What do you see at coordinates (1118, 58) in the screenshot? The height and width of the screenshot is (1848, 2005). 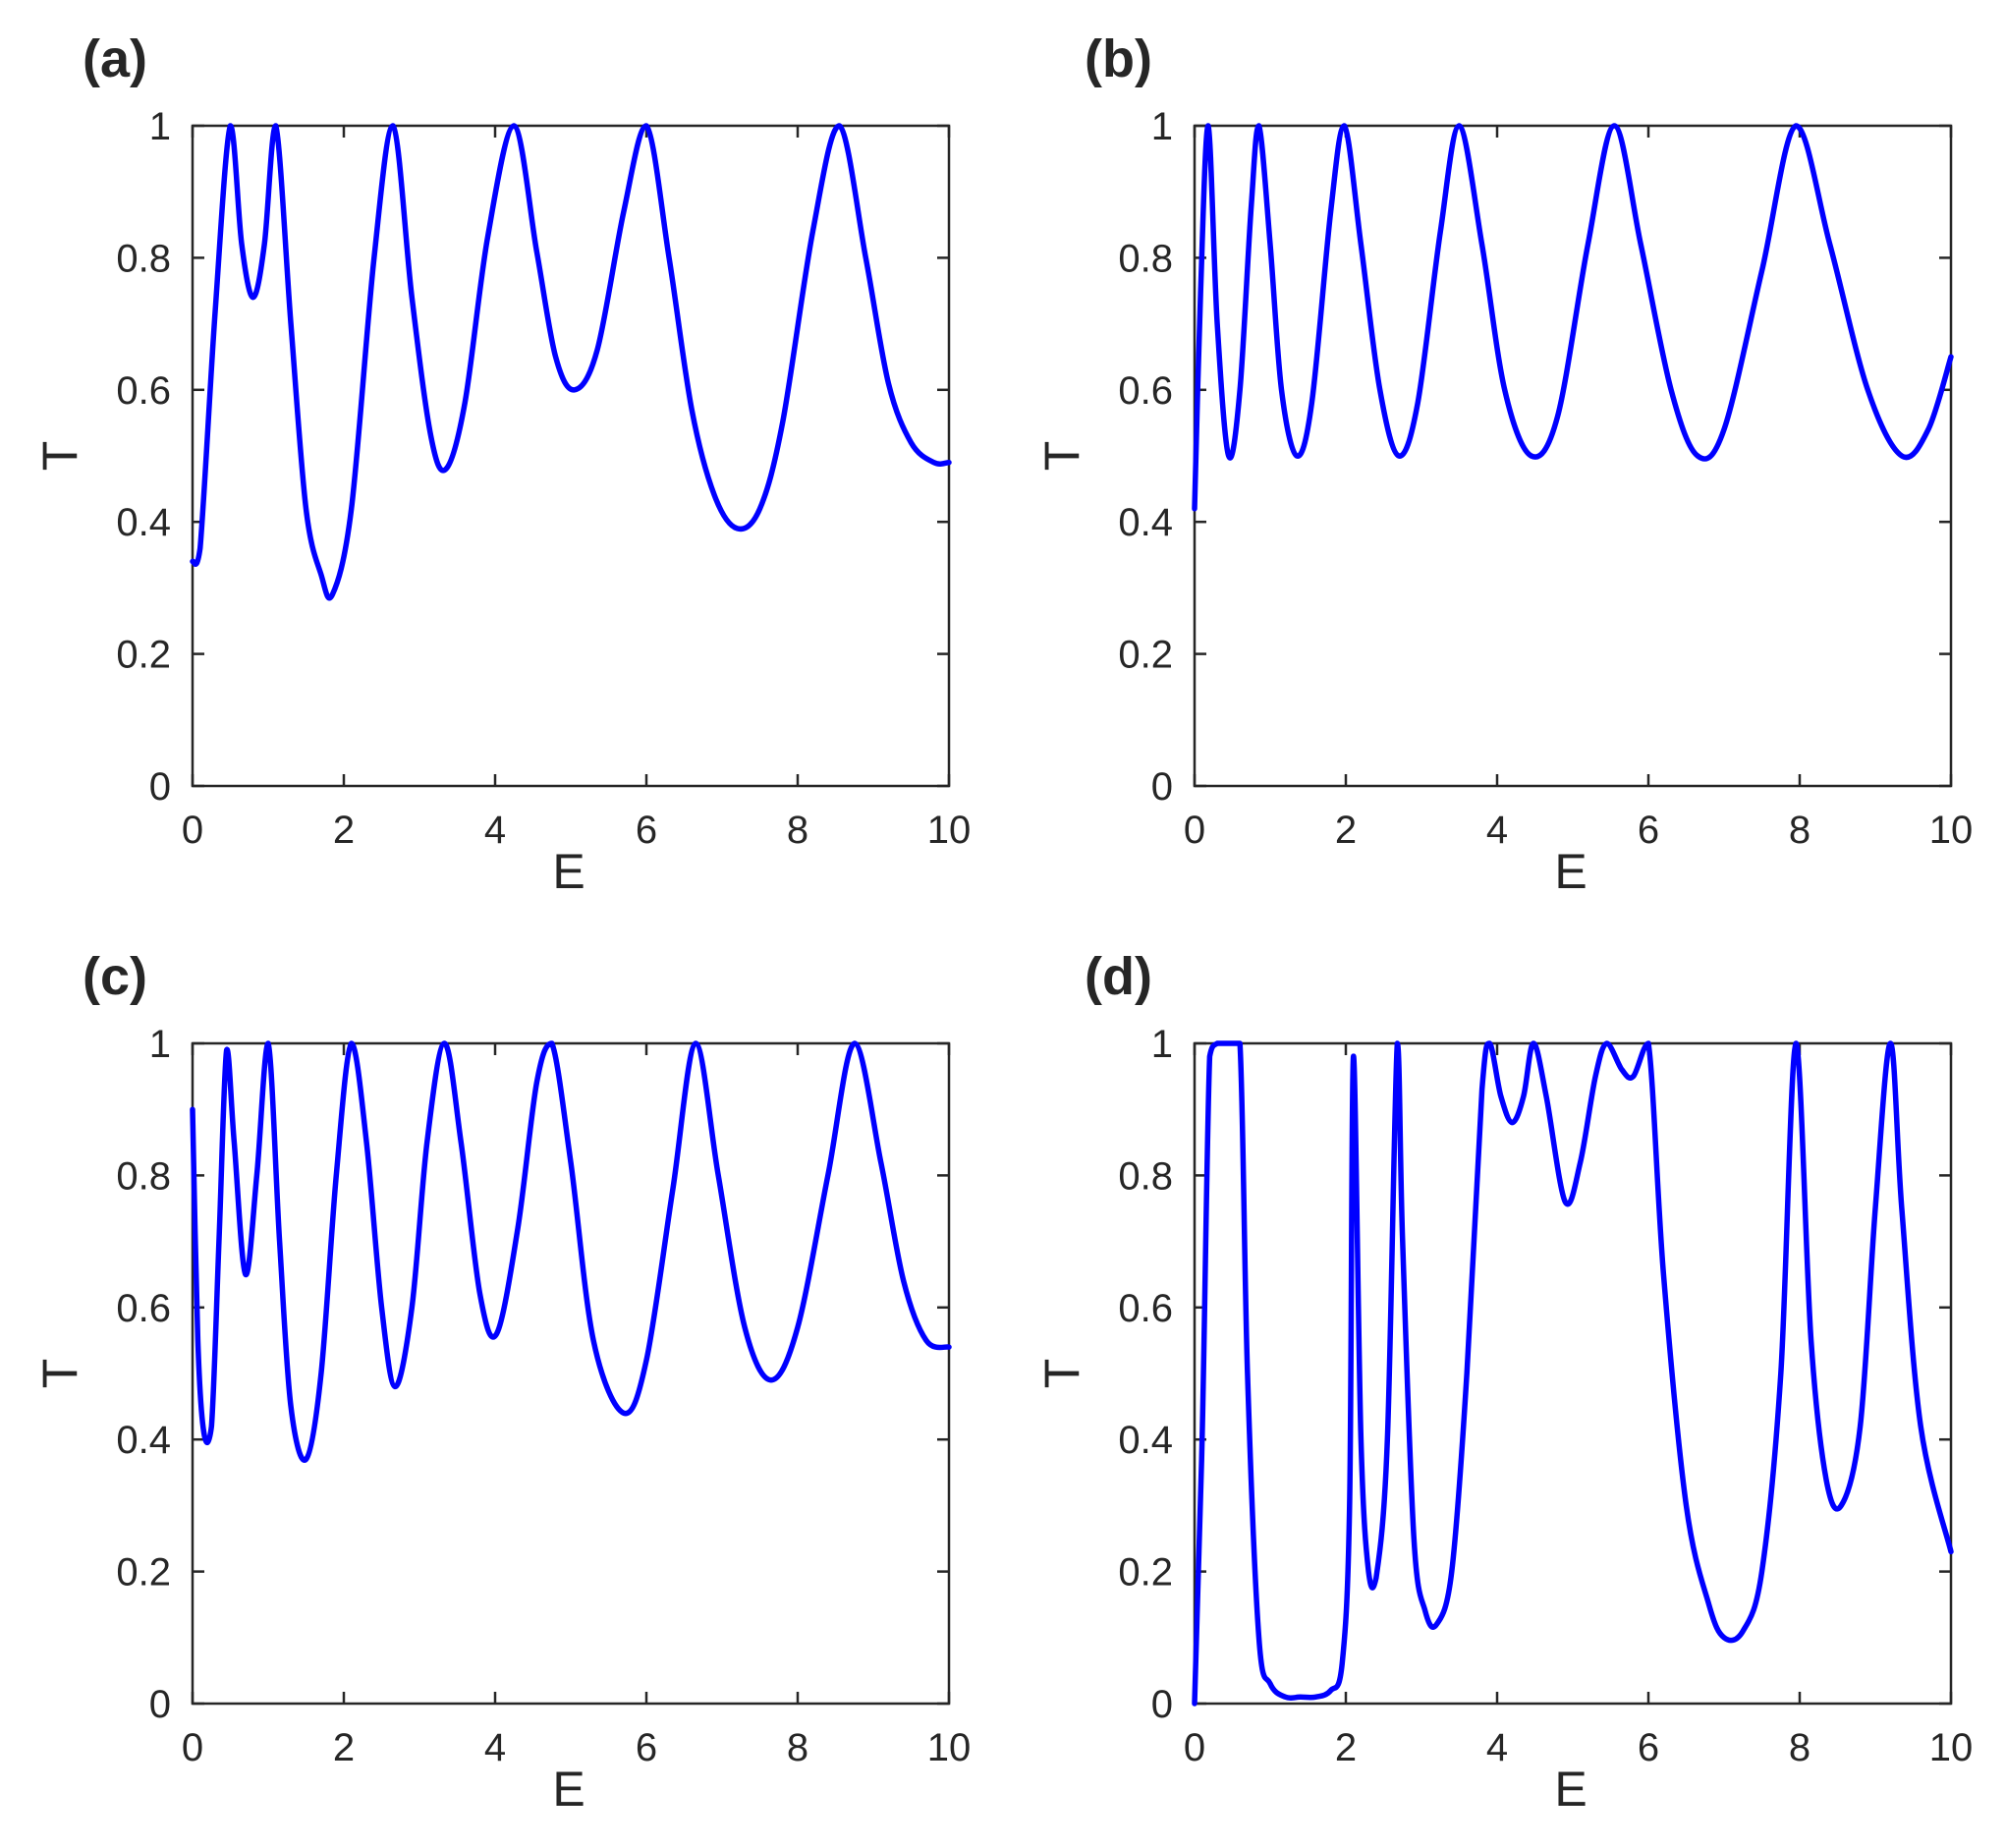 I see `panel-label: (b)` at bounding box center [1118, 58].